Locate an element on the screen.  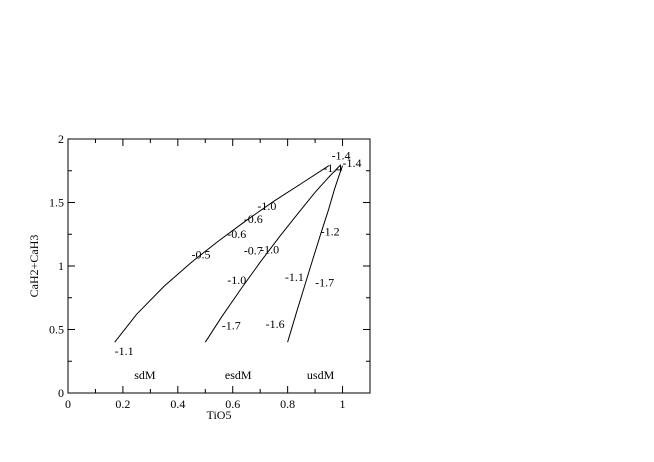
y-tick-label: 2 is located at coordinates (61, 139).